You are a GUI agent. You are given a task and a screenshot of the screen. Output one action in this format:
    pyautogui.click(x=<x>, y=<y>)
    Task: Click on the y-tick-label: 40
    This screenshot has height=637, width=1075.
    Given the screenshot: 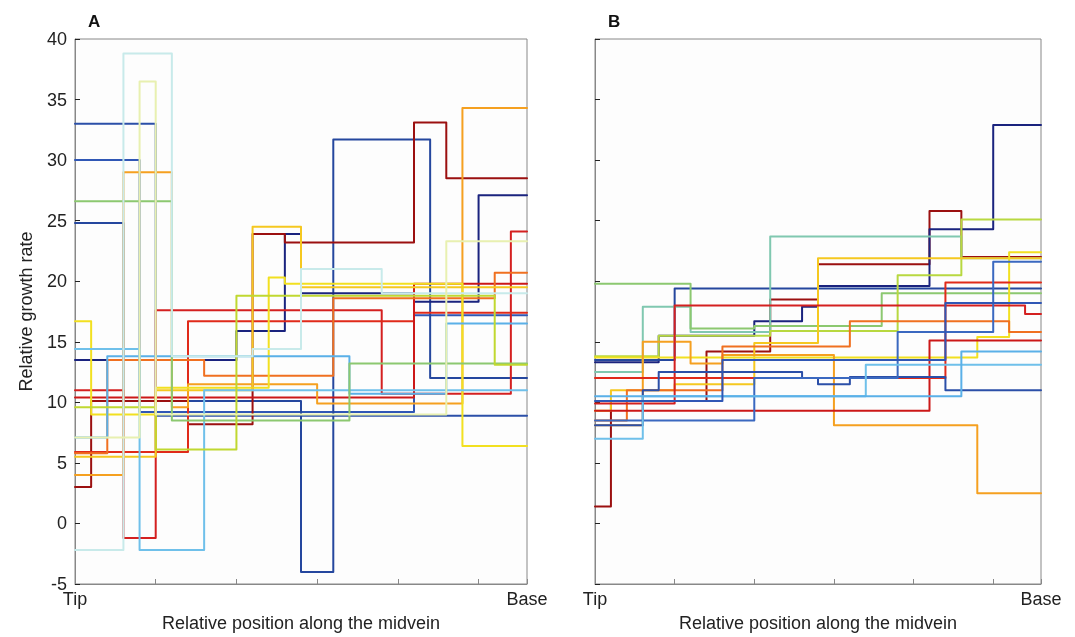 What is the action you would take?
    pyautogui.click(x=56, y=39)
    